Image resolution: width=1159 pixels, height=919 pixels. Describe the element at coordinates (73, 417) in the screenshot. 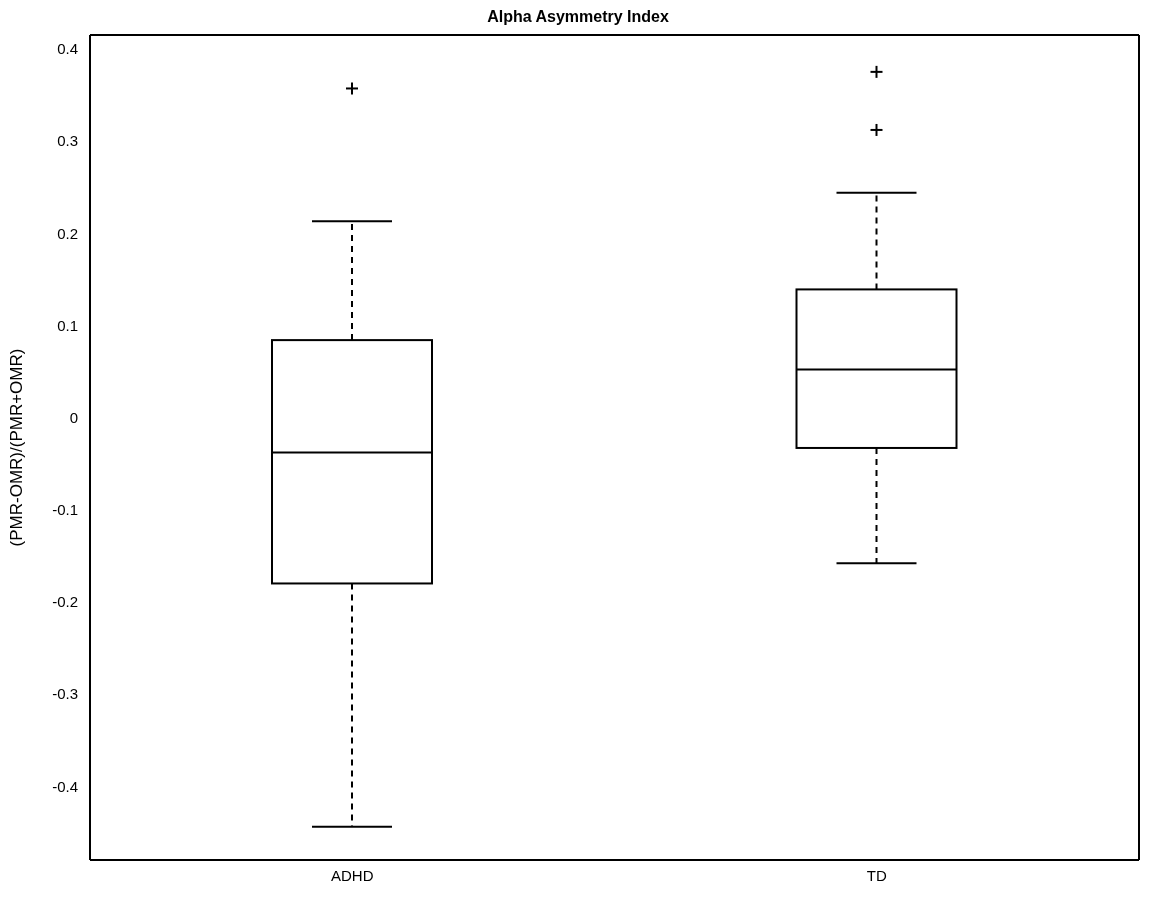

I see `y-tick-label: 0` at that location.